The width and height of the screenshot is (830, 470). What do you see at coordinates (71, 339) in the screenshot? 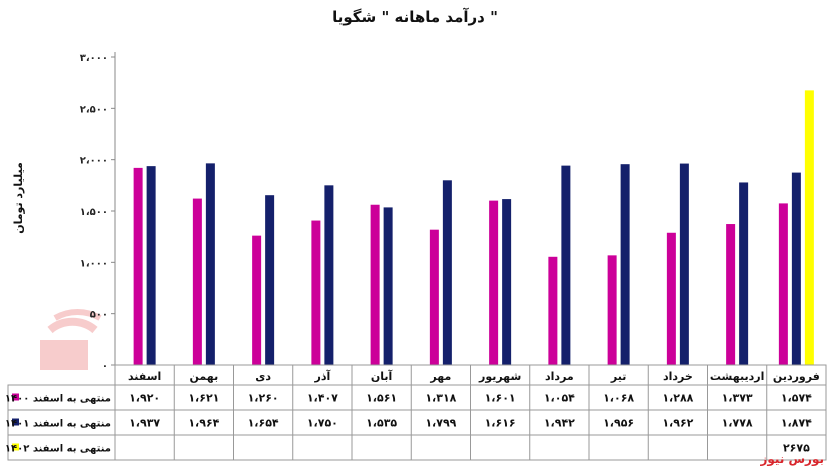
I see `watermark-logo` at bounding box center [71, 339].